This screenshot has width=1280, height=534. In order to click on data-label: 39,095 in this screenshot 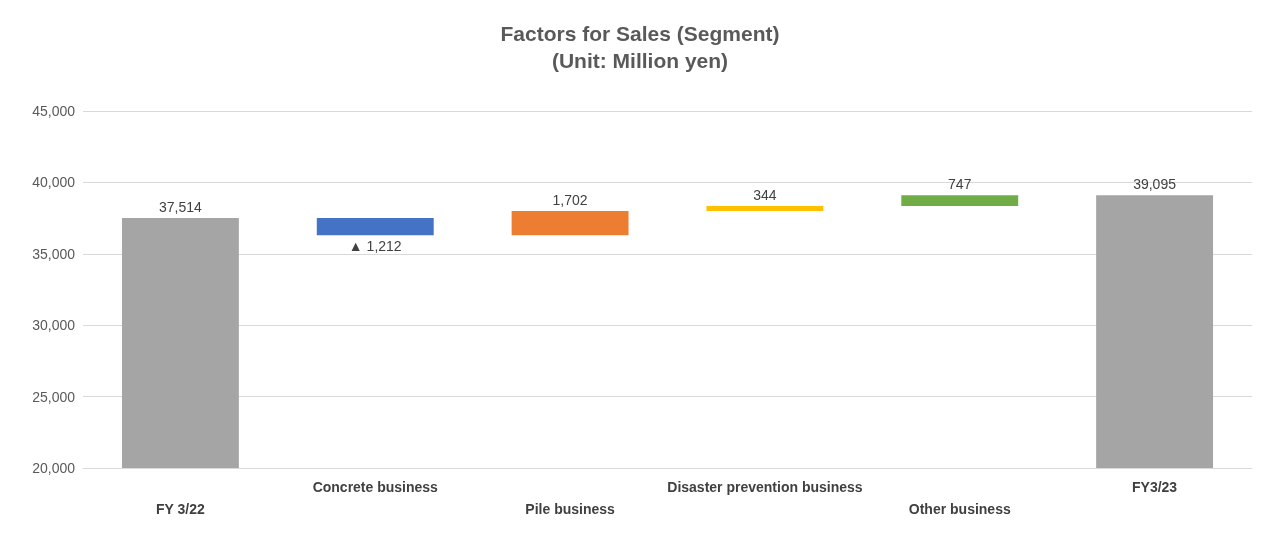, I will do `click(1155, 184)`.